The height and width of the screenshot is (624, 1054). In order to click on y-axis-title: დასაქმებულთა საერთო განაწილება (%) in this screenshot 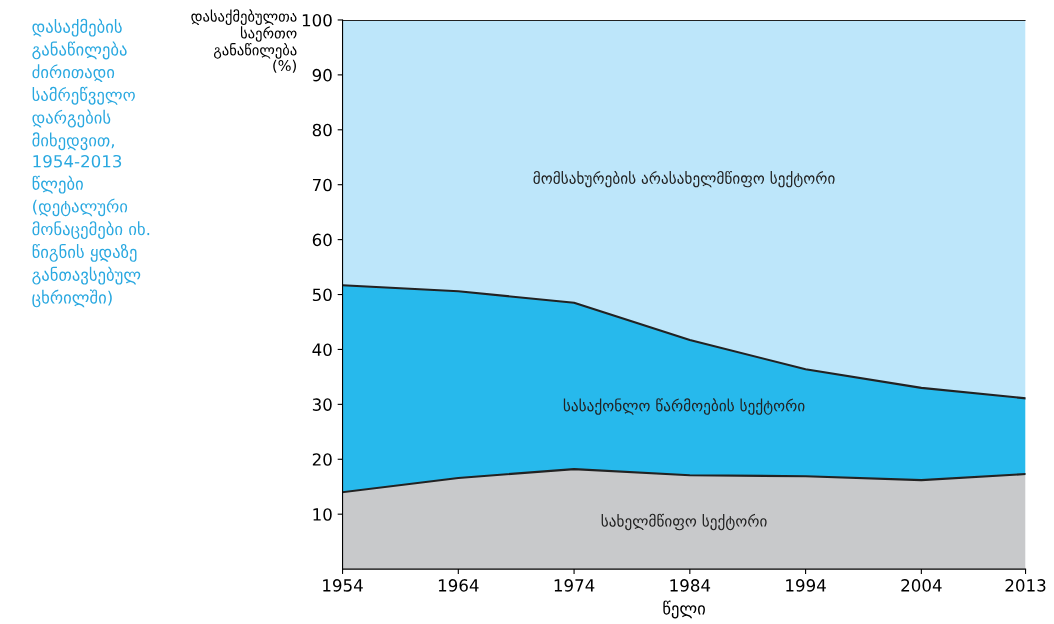, I will do `click(244, 41)`.